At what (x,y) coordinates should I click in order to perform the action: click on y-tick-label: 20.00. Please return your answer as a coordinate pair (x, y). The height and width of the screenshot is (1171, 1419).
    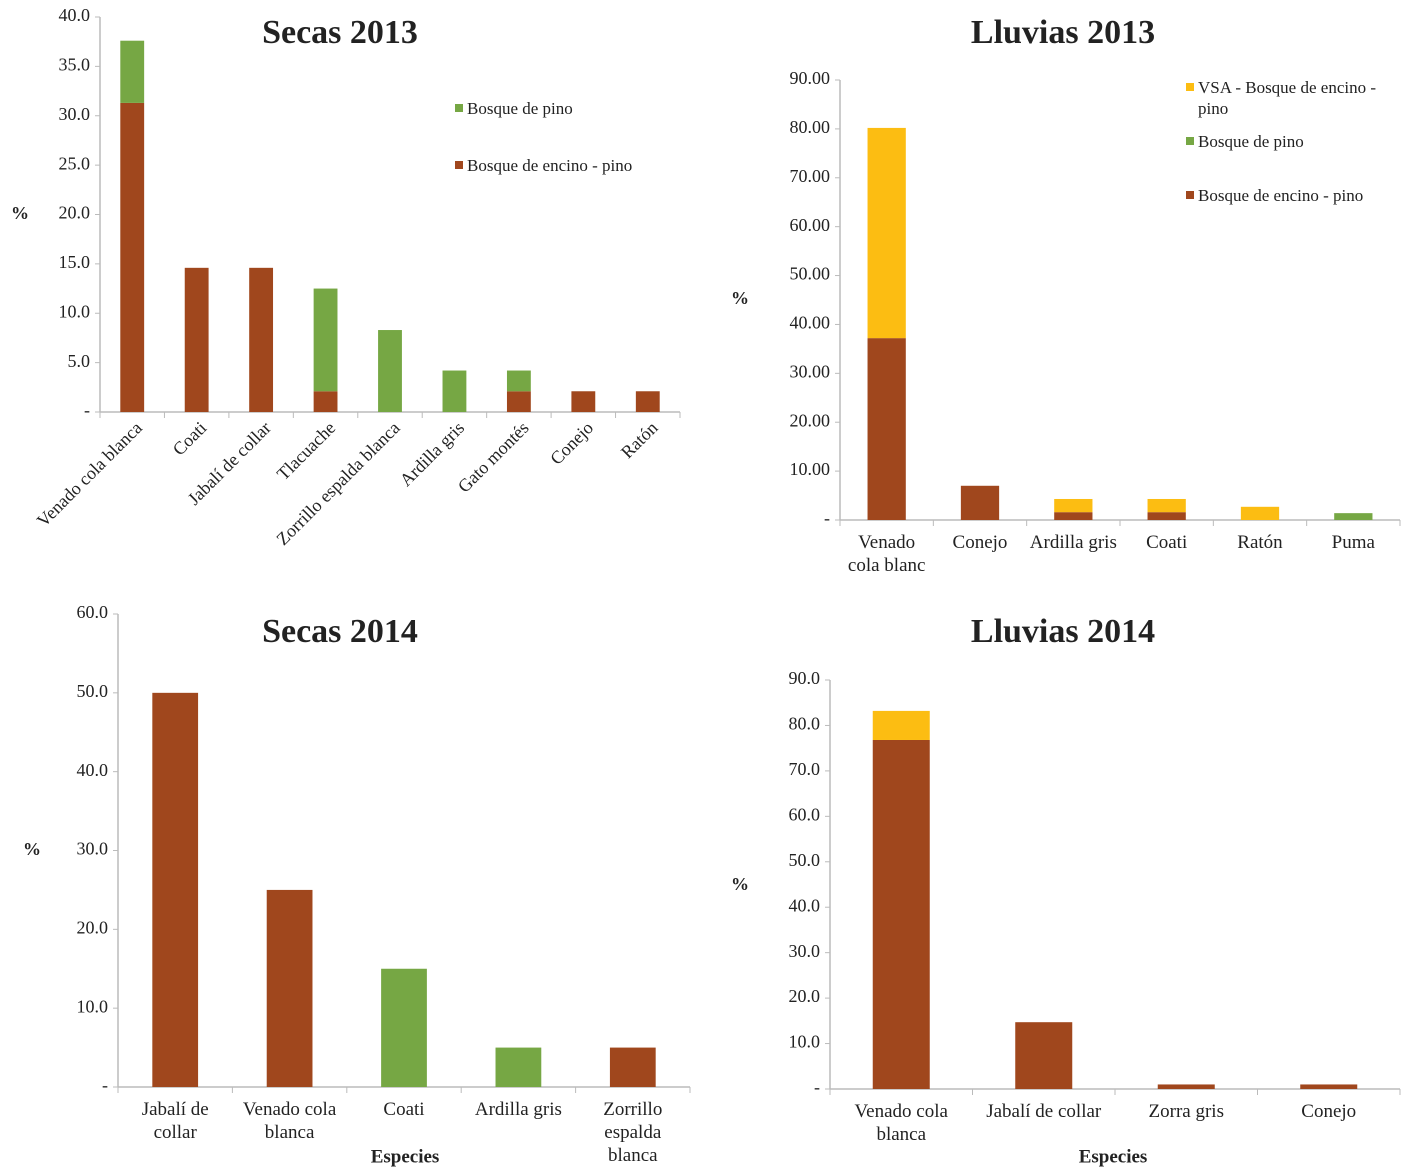
    Looking at the image, I should click on (810, 420).